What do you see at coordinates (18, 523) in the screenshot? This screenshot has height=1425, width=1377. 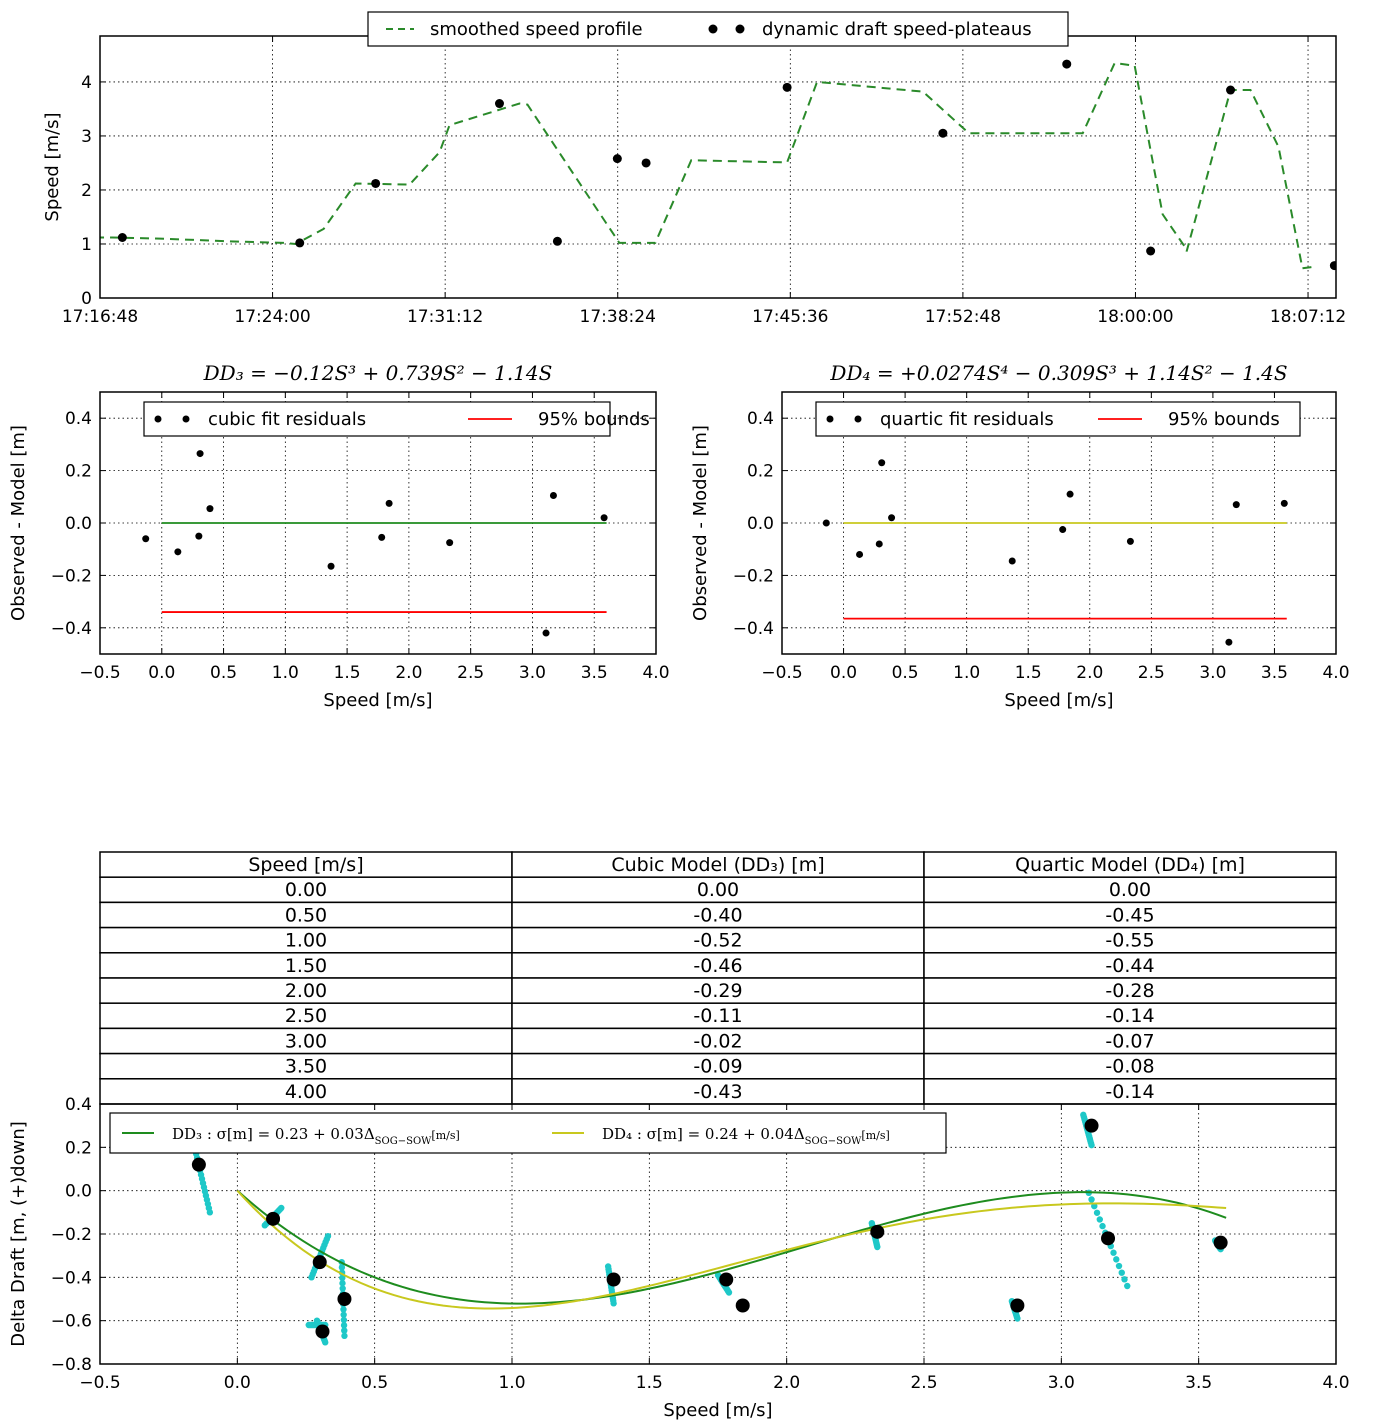 I see `cubic-residuals-ylabel: Observed - Model [m]` at bounding box center [18, 523].